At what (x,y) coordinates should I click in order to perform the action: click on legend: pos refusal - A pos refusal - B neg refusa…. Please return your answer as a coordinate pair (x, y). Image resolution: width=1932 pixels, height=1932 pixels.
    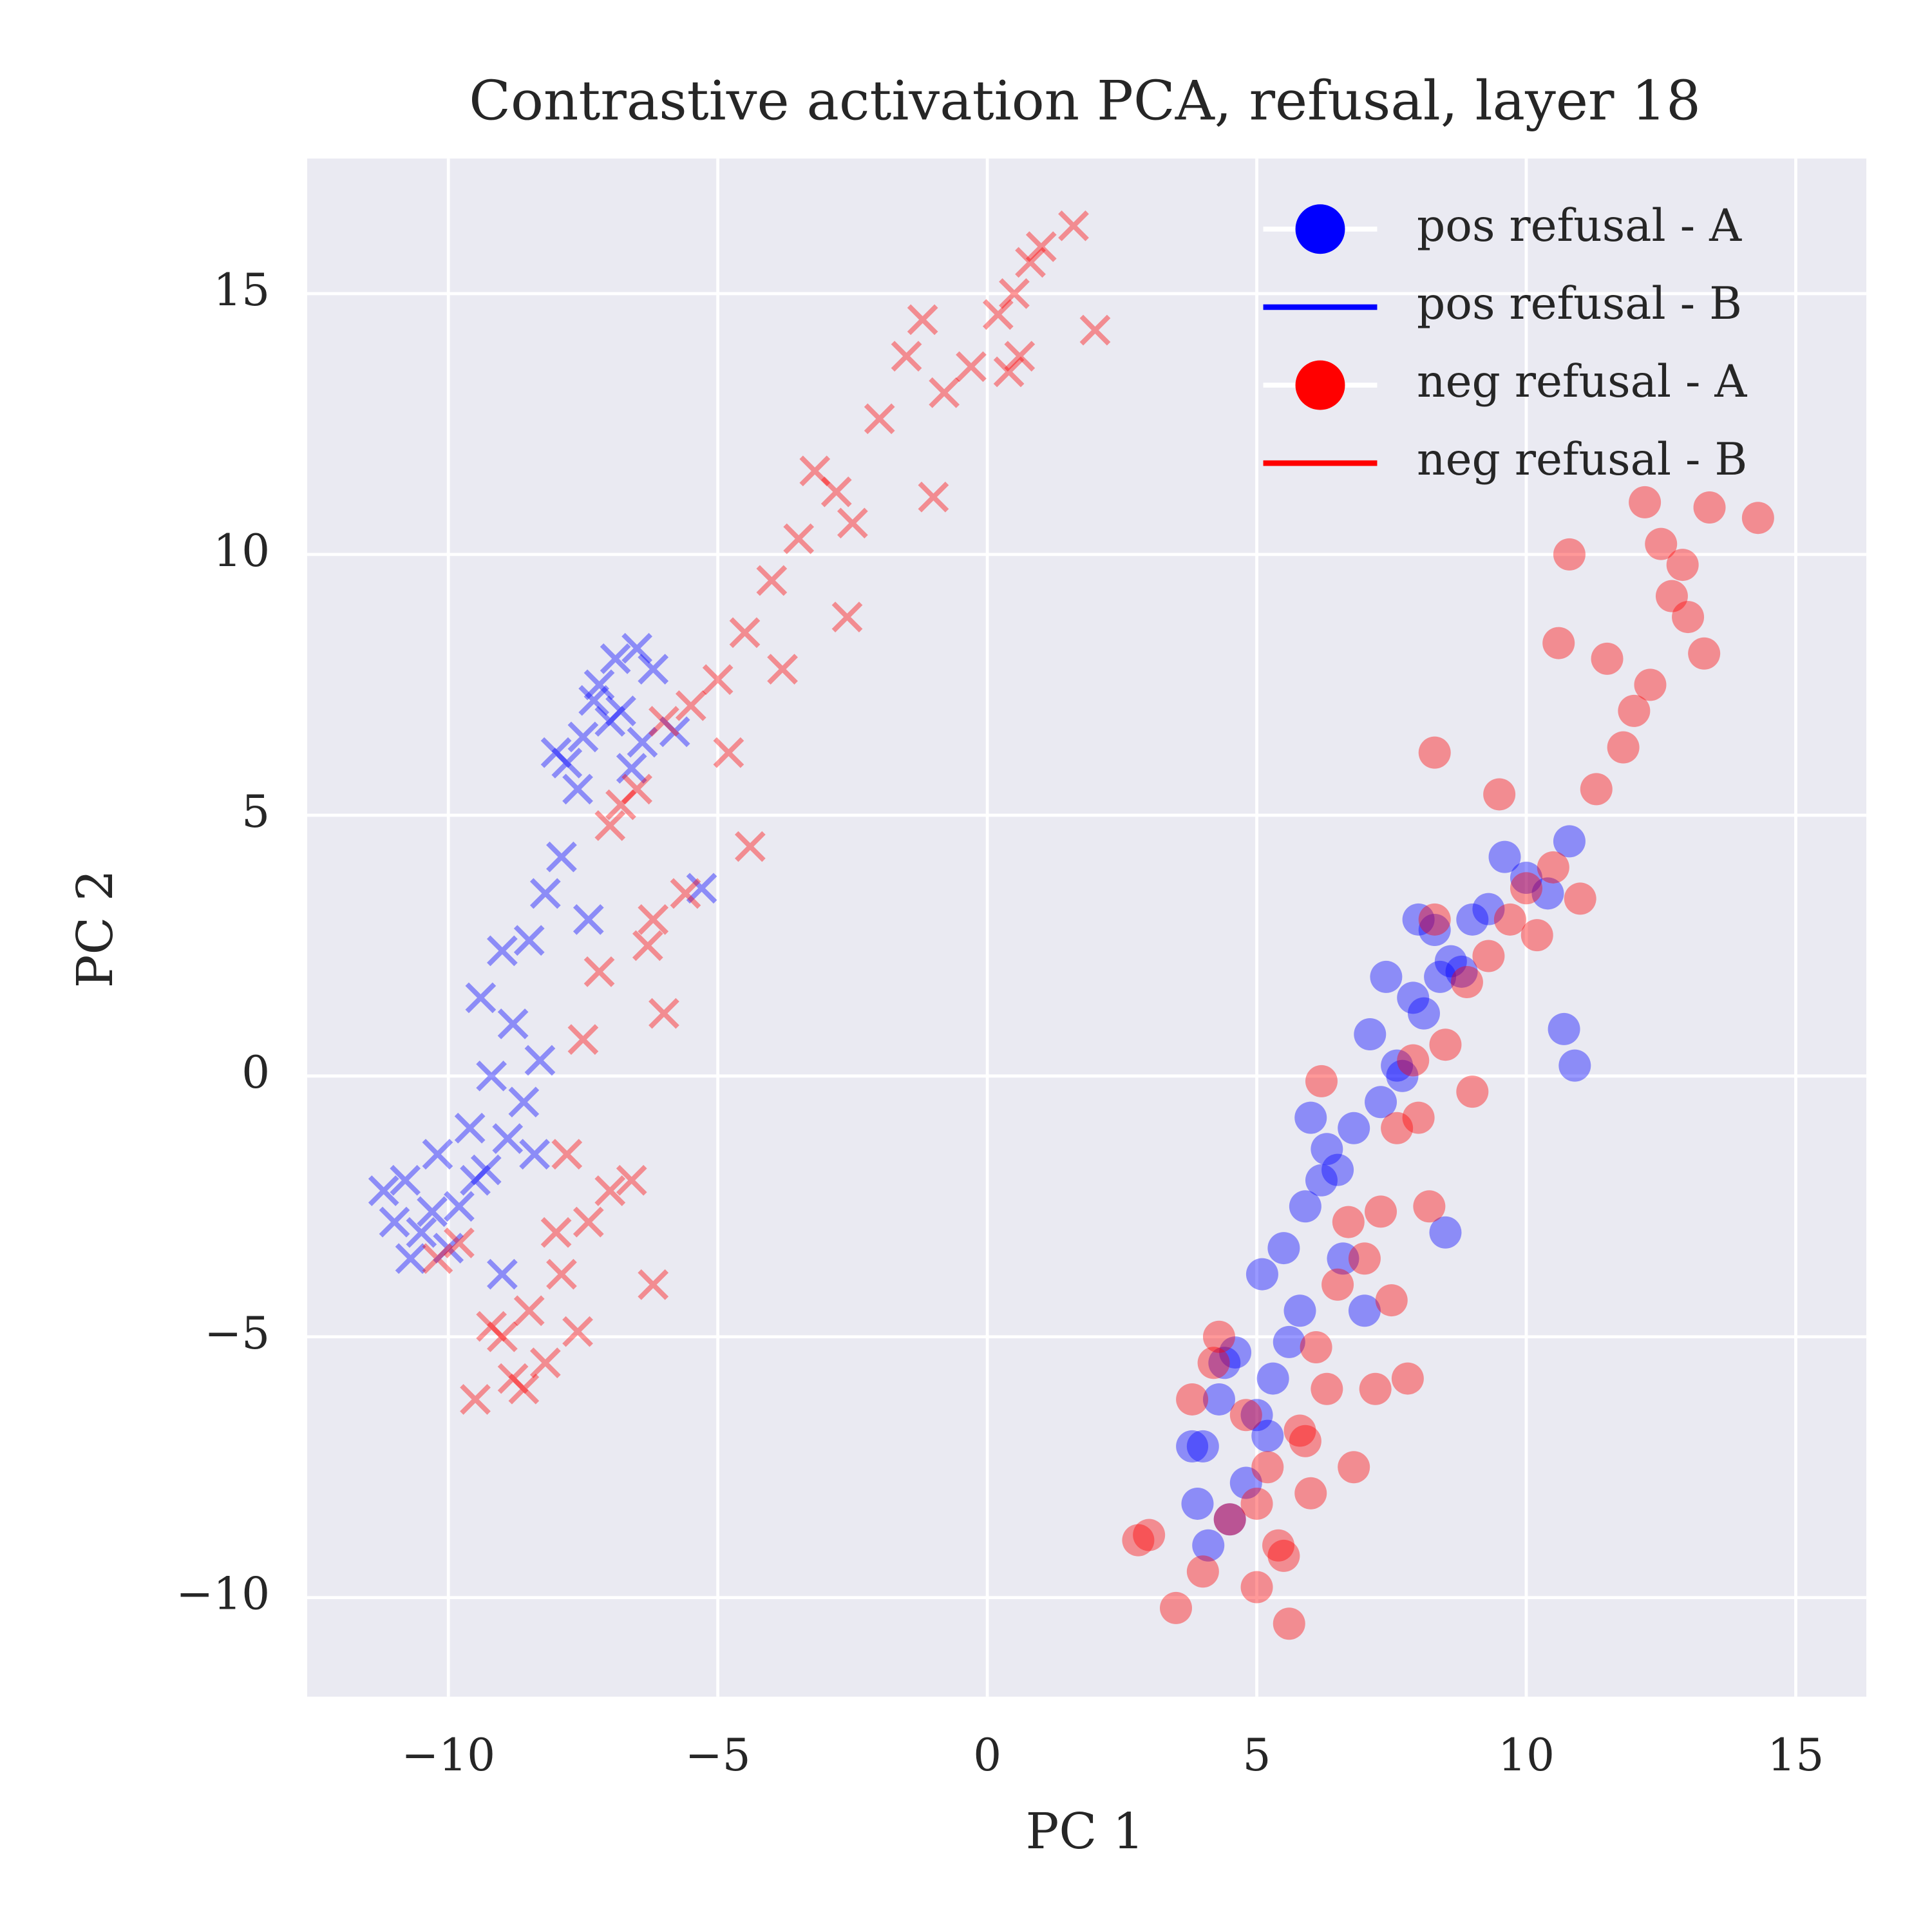
    Looking at the image, I should click on (1505, 343).